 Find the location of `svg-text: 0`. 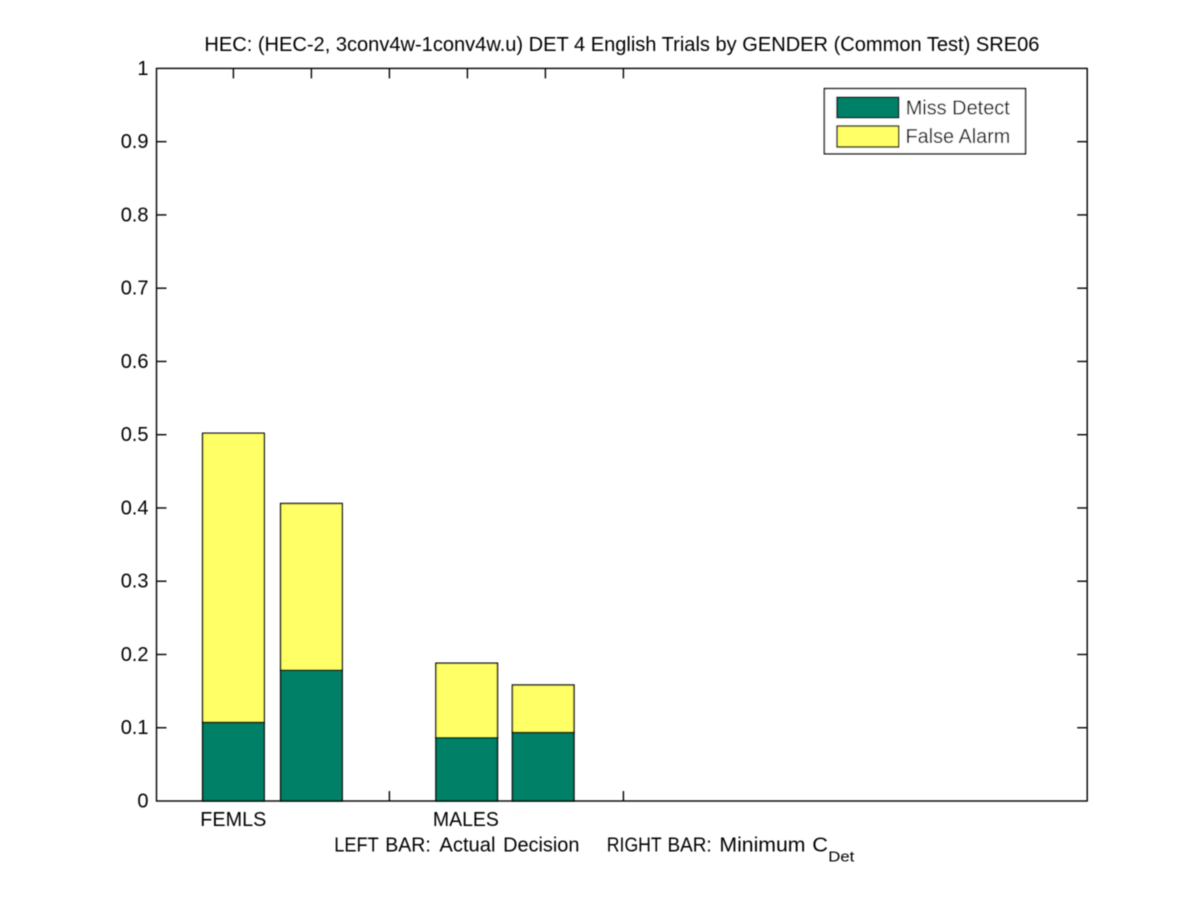

svg-text: 0 is located at coordinates (142, 802).